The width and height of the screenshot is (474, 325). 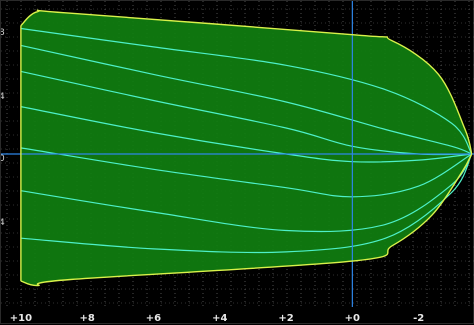 What do you see at coordinates (3, 33) in the screenshot?
I see `y-tick-label: 8` at bounding box center [3, 33].